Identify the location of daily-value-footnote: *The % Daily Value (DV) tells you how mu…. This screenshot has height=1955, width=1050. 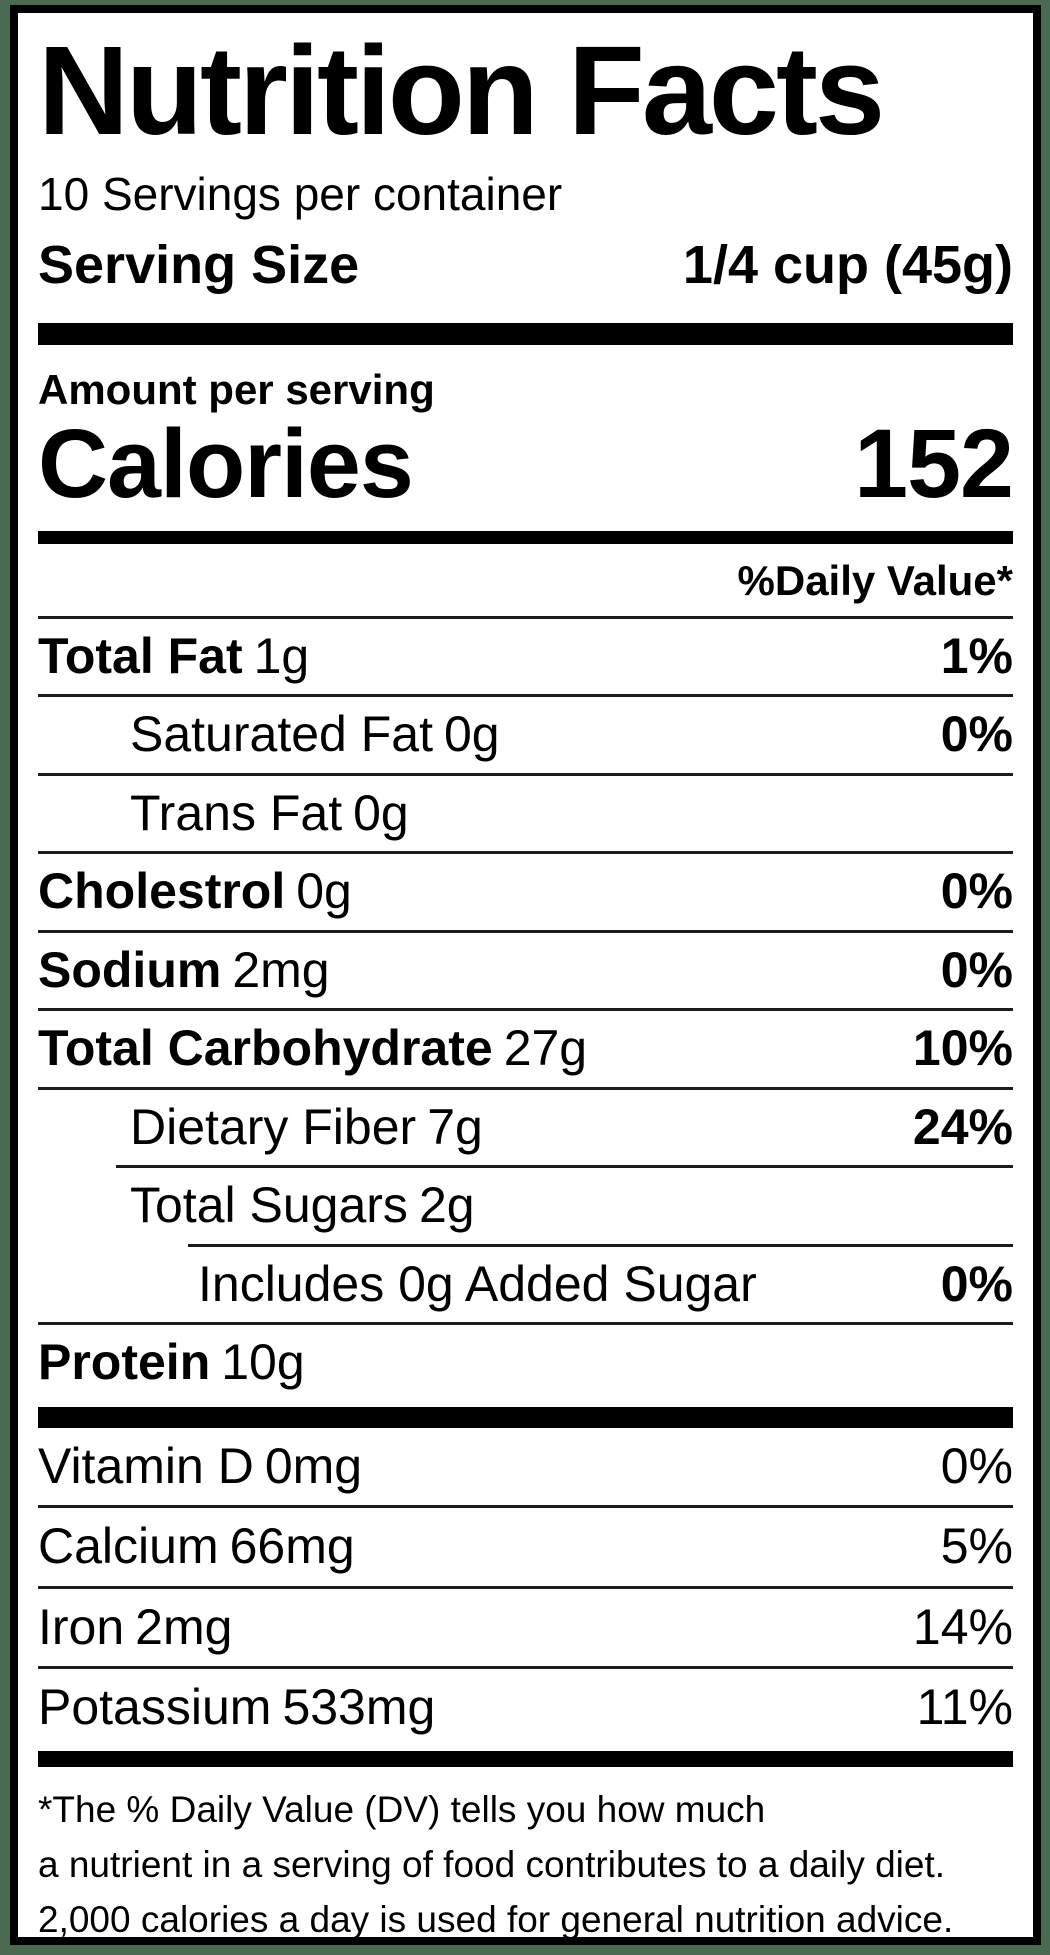
(525, 1854).